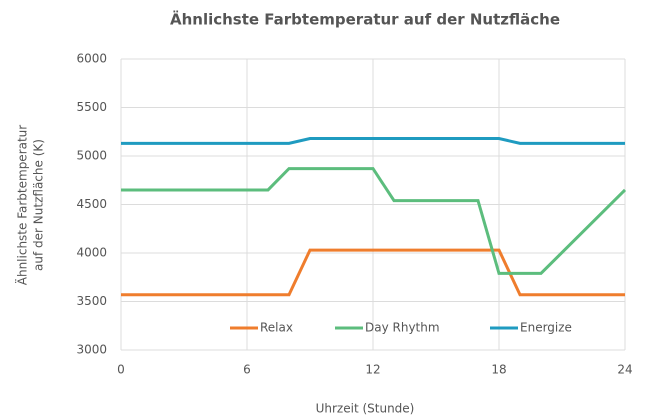 Image resolution: width=645 pixels, height=419 pixels. I want to click on x-tick-label: 24, so click(624, 370).